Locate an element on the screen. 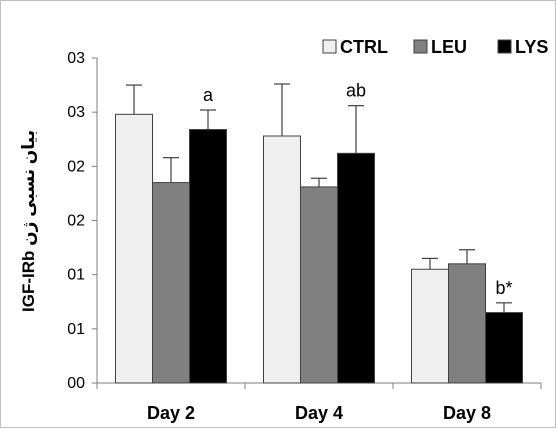  x-tick-label: Day 2 is located at coordinates (171, 413).